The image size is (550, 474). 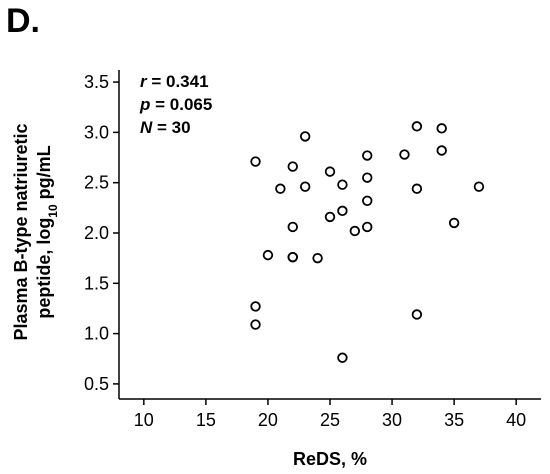 I want to click on y-tick-label: 1.0, so click(x=96, y=334).